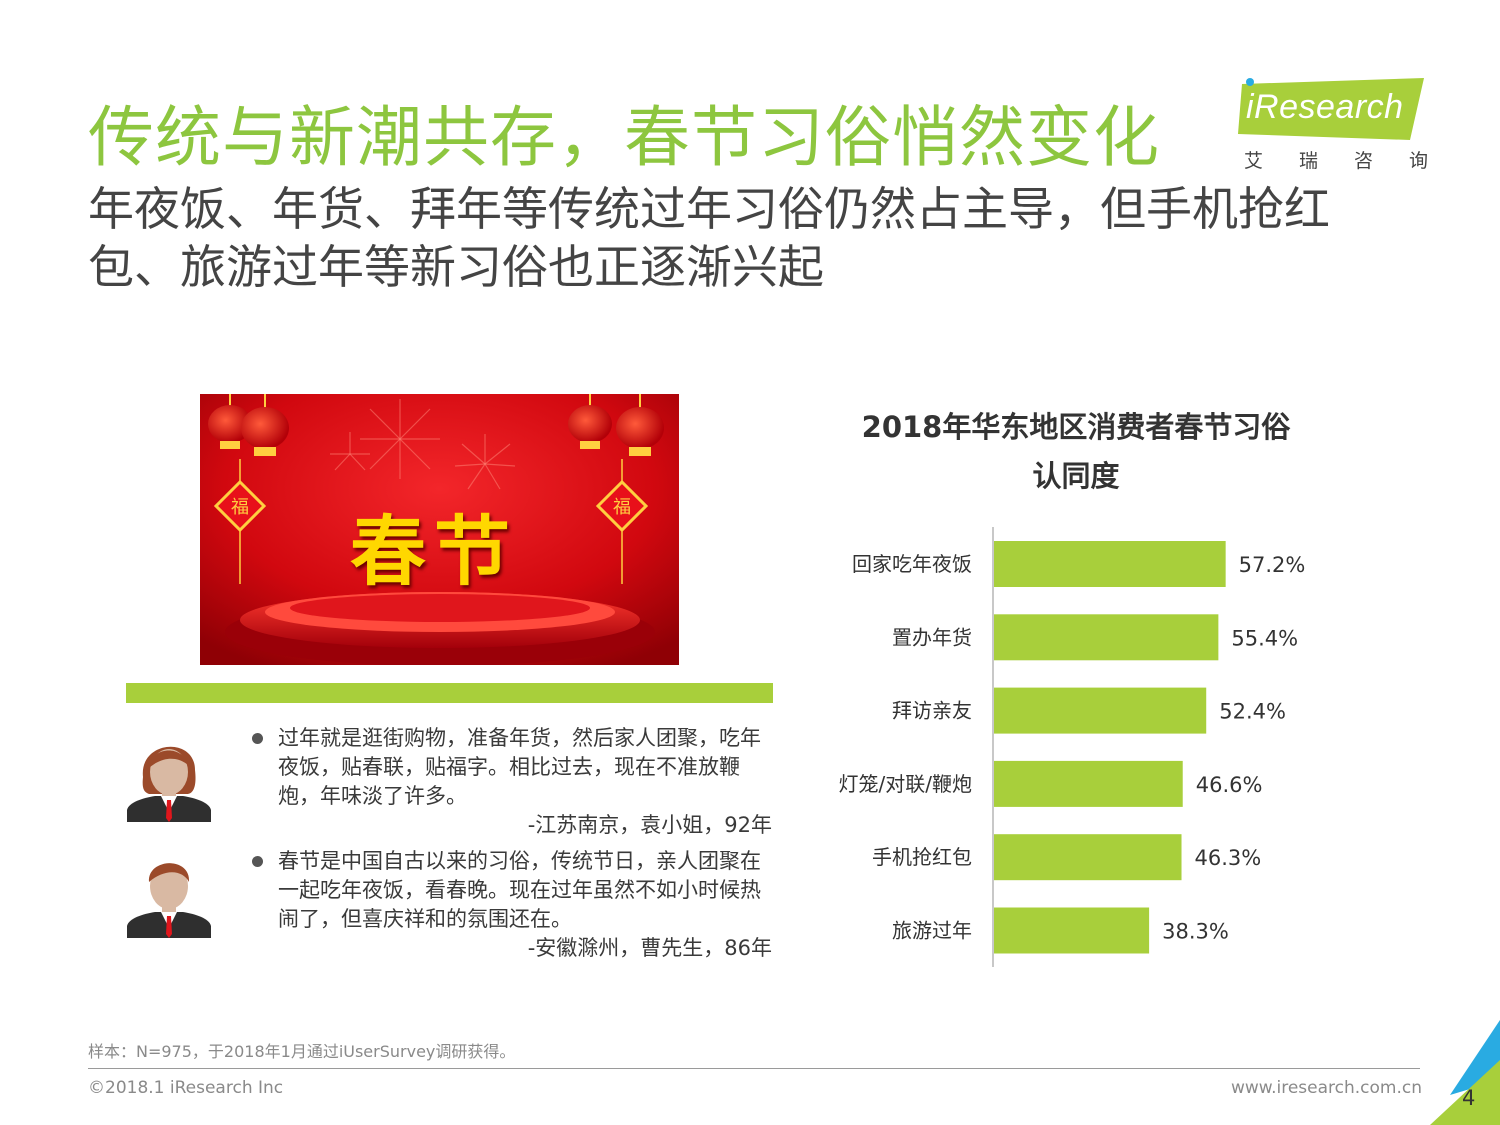  Describe the element at coordinates (932, 931) in the screenshot. I see `category-label: 旅游过年` at that location.